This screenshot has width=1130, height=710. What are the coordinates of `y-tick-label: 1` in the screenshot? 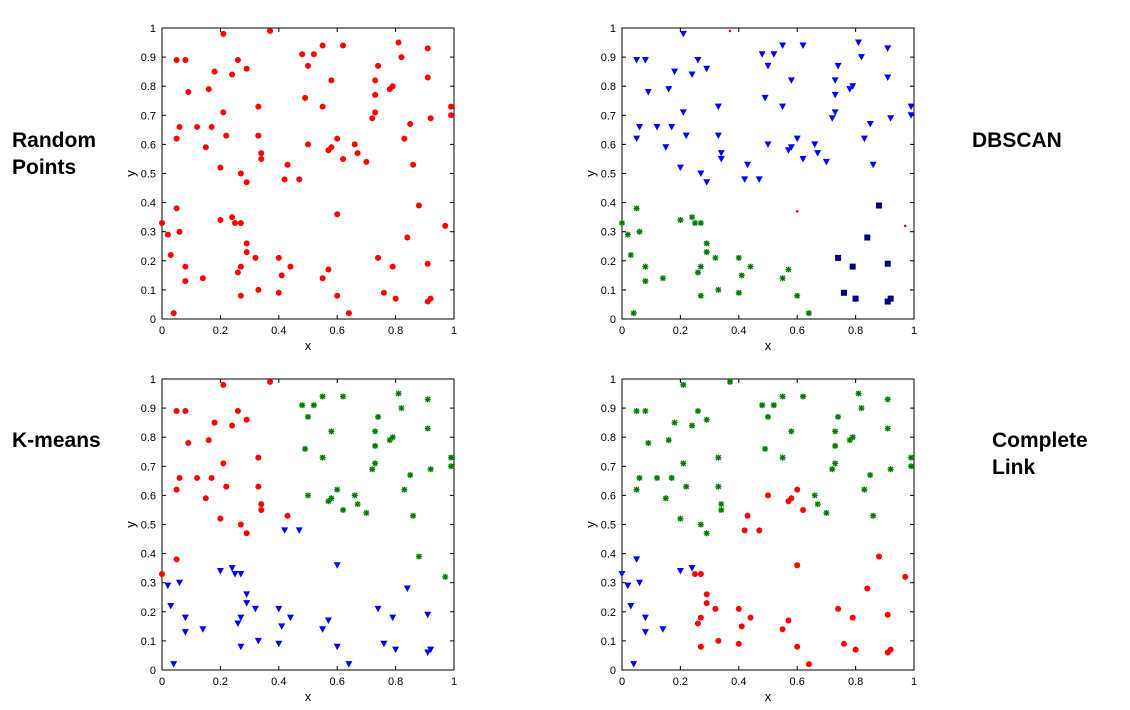 It's located at (613, 380).